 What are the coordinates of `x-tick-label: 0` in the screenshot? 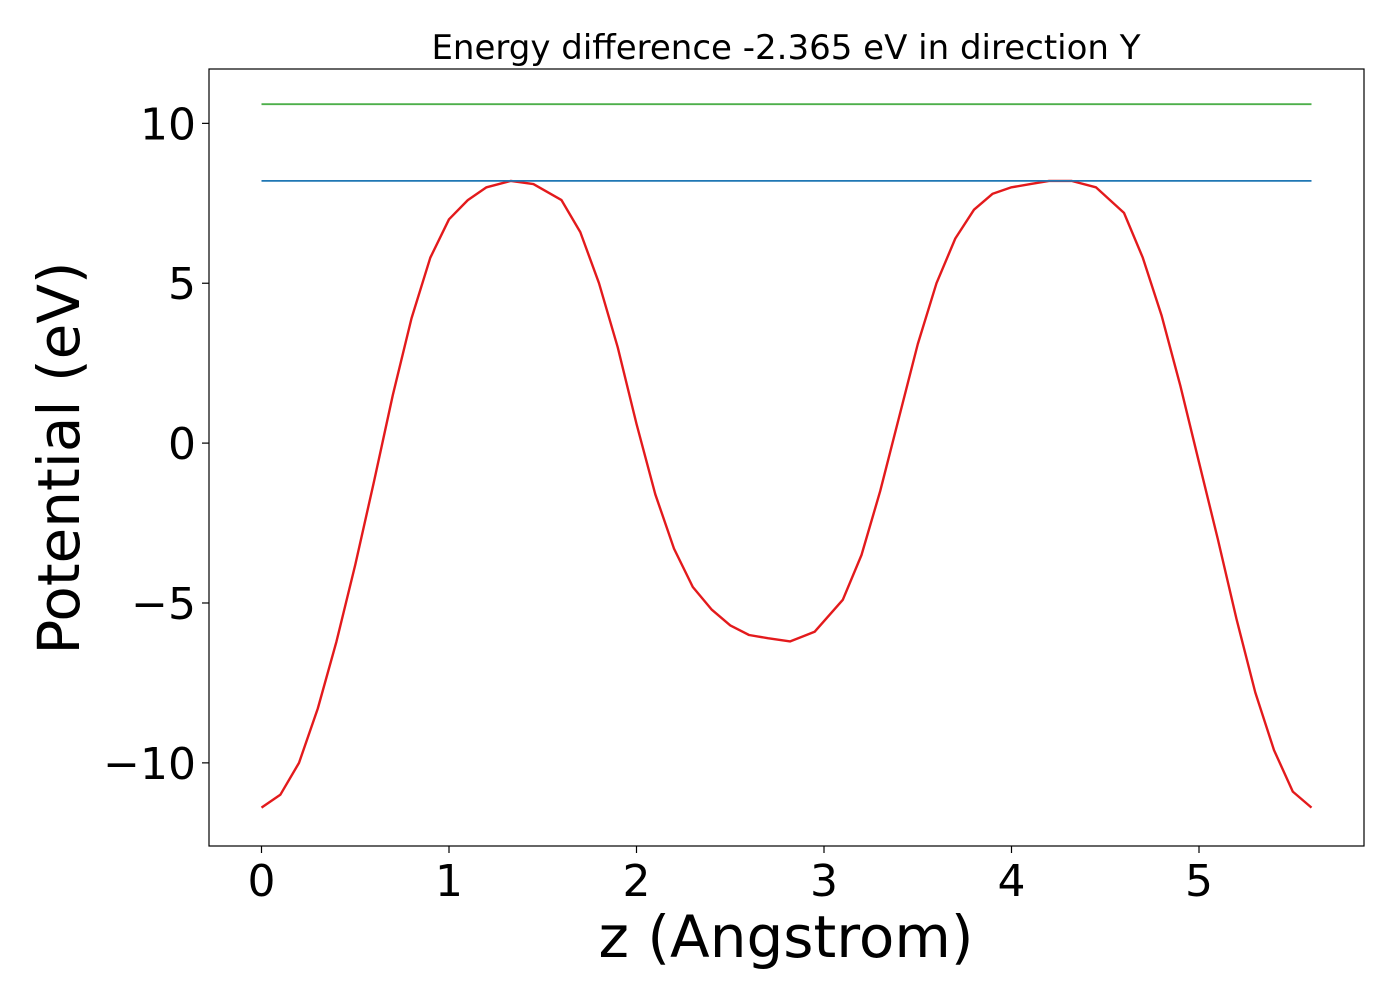 It's located at (262, 881).